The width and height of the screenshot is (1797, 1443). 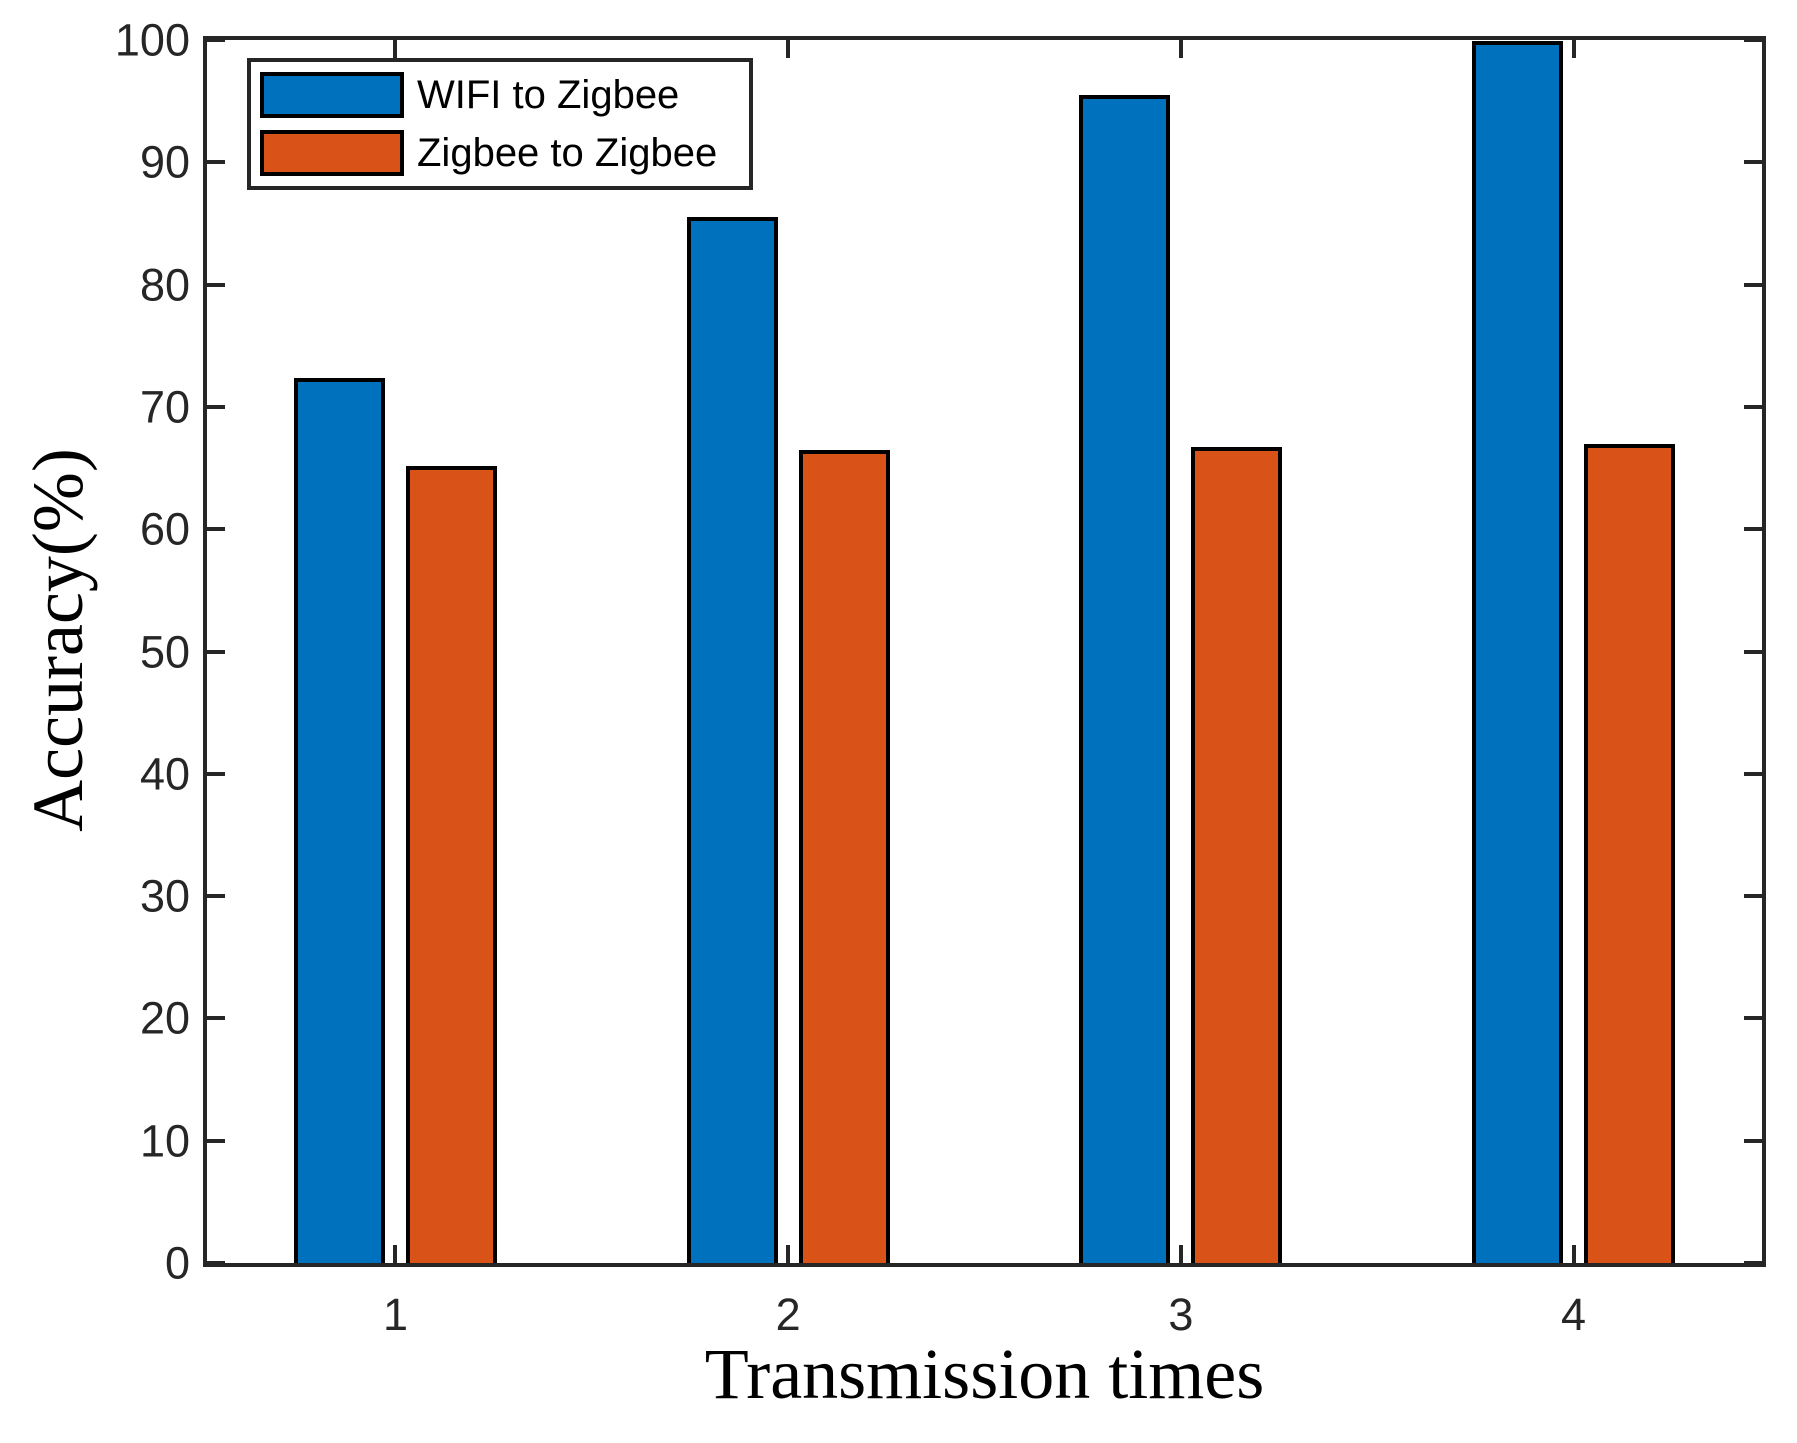 I want to click on y-axis-title: Accuracy(%), so click(x=58, y=640).